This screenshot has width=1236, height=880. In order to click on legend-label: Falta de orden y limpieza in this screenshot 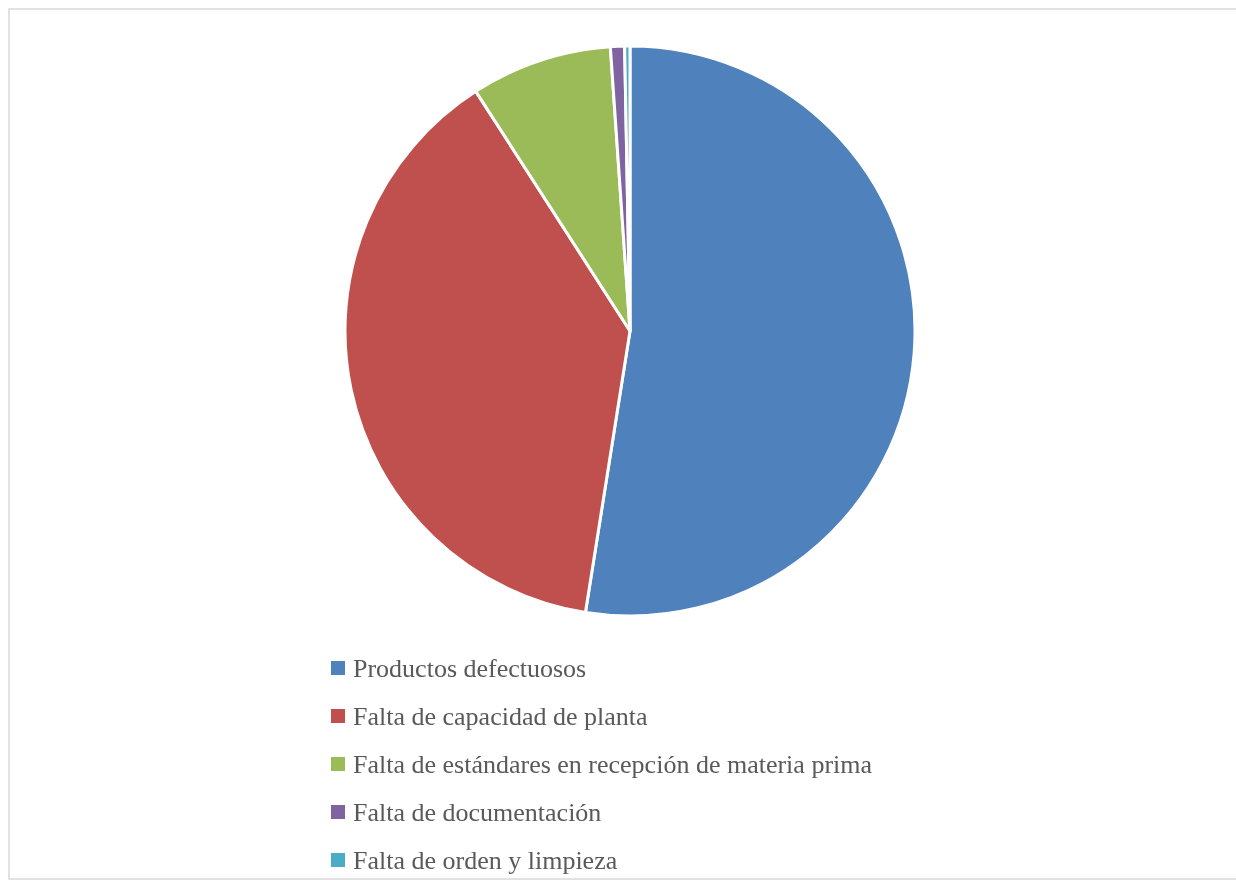, I will do `click(485, 861)`.